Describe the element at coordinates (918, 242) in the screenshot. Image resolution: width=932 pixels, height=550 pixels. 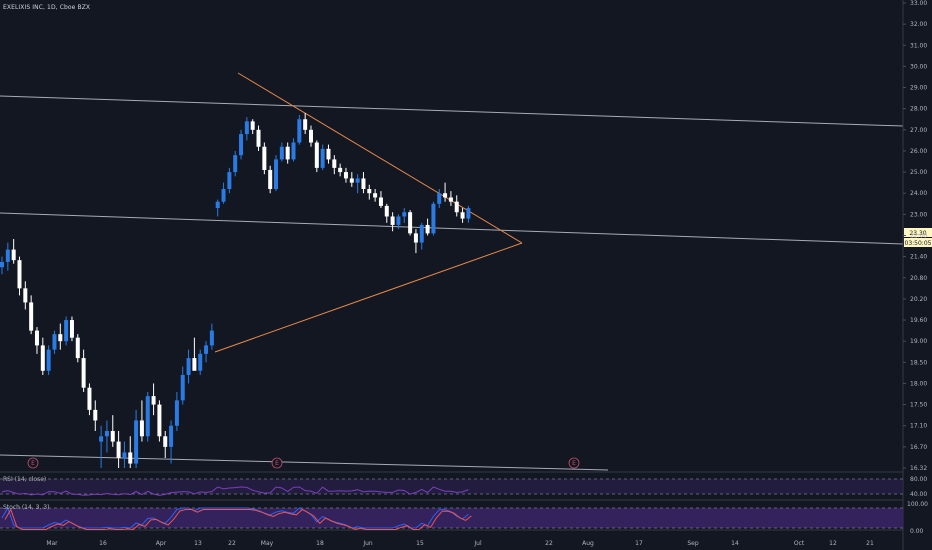
I see `countdown-box` at that location.